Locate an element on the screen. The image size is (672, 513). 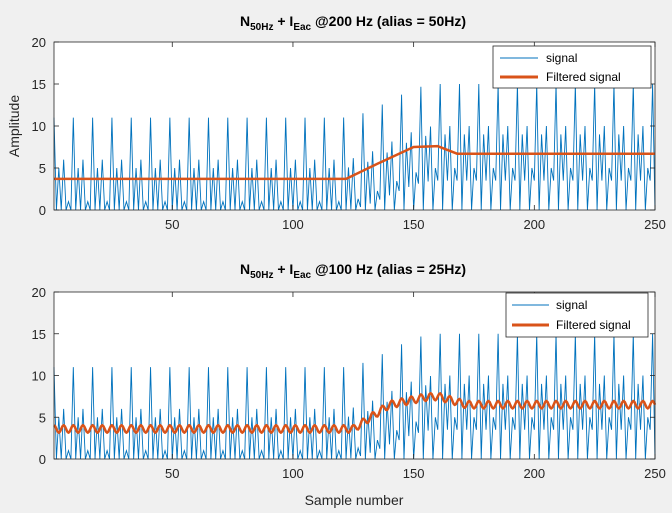
chart-title: N50Hz + IEac @100 Hz (alias = 25Hz) is located at coordinates (353, 271).